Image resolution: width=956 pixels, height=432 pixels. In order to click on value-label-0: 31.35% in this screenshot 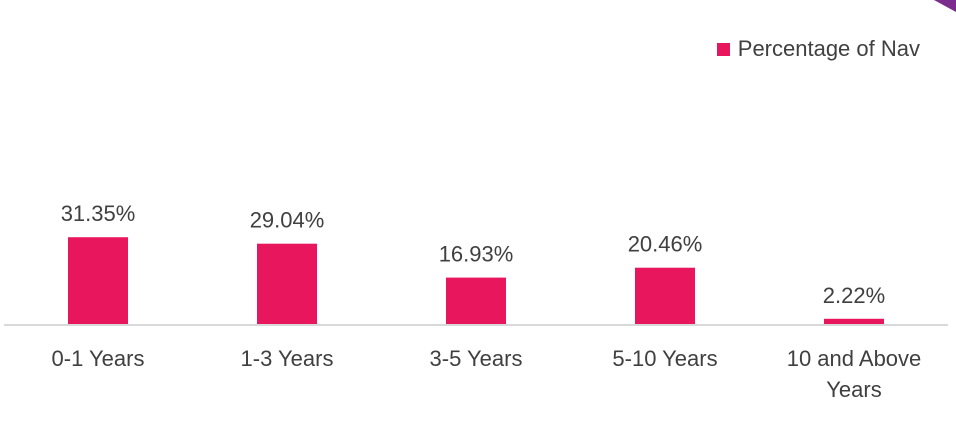, I will do `click(98, 213)`.